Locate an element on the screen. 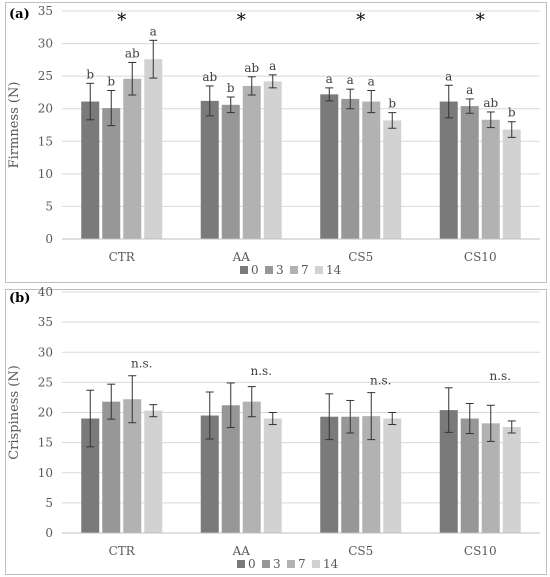  legend-label: 7 is located at coordinates (305, 270).